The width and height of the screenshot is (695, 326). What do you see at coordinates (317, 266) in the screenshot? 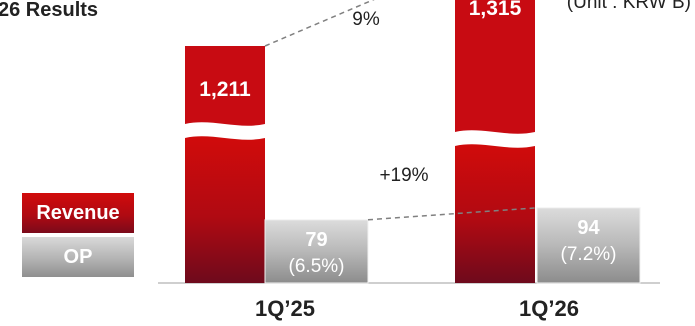
I see `op-margin-label: (6.5%)` at bounding box center [317, 266].